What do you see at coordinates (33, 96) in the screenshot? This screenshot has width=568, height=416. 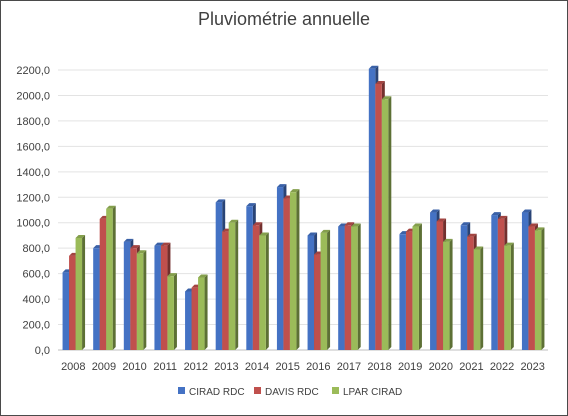 I see `y-tick-label: 2000,0` at bounding box center [33, 96].